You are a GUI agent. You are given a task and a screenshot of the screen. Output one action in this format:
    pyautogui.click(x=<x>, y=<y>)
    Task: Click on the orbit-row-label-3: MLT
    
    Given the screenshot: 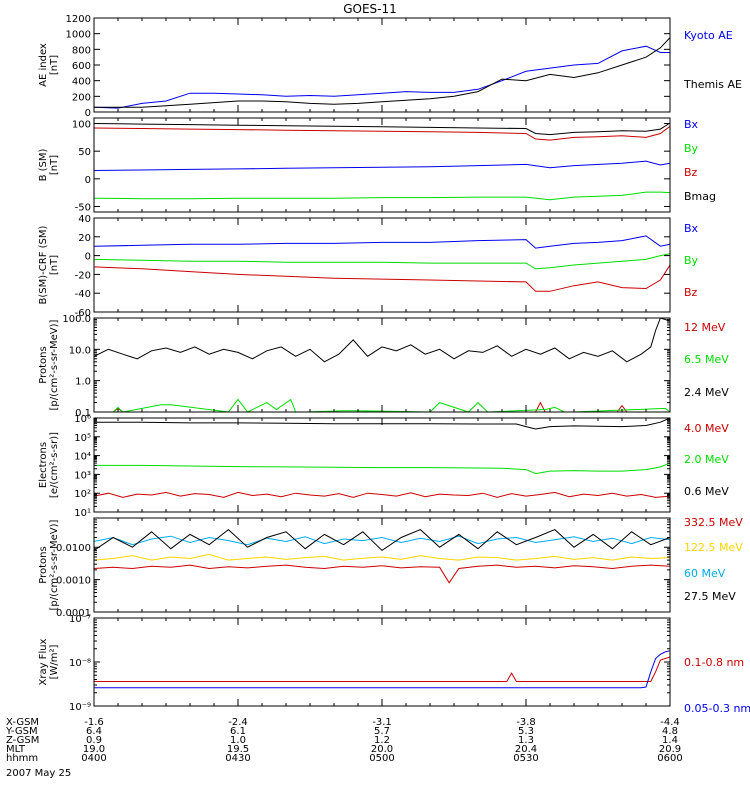 What is the action you would take?
    pyautogui.click(x=16, y=749)
    